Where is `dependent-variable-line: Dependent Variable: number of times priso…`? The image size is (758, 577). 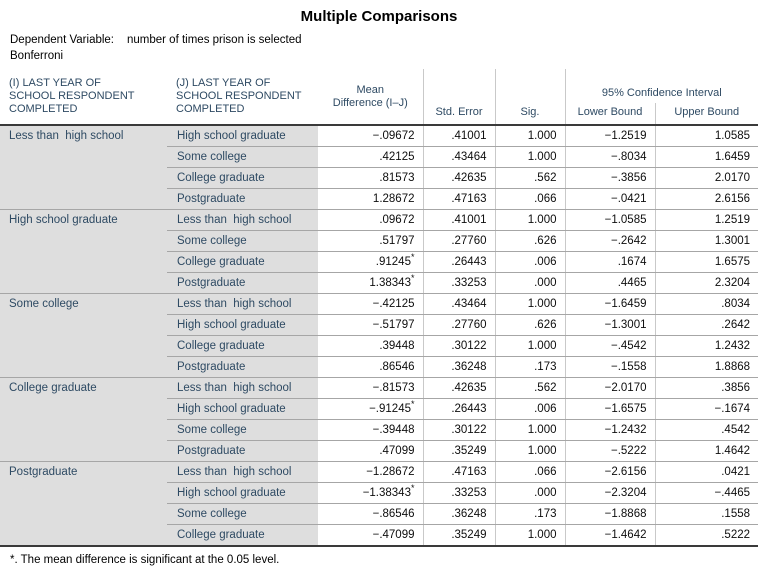 dependent-variable-line: Dependent Variable: number of times priso… is located at coordinates (384, 40).